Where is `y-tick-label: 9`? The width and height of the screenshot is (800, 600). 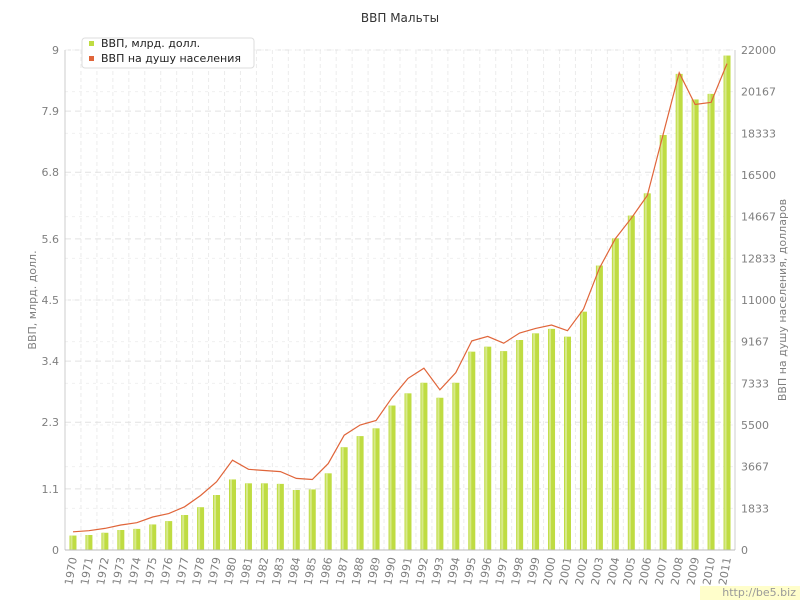 y-tick-label: 9 is located at coordinates (55, 50).